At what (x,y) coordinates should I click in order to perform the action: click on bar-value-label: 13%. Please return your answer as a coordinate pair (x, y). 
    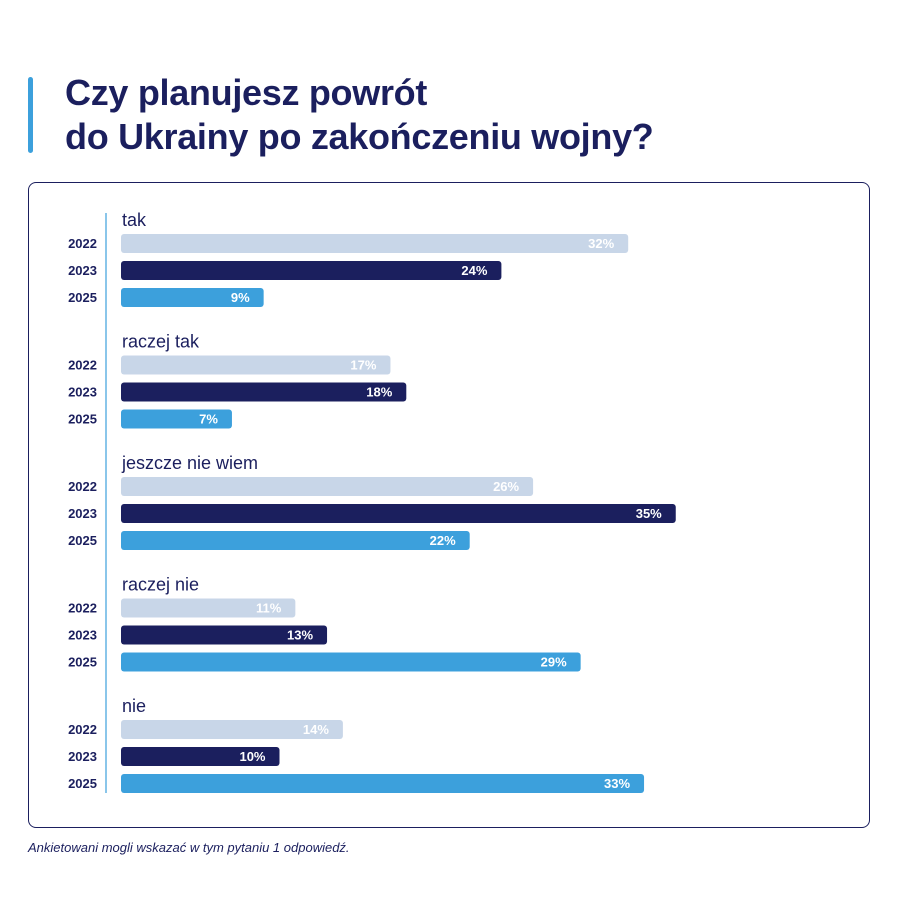
    Looking at the image, I should click on (300, 635).